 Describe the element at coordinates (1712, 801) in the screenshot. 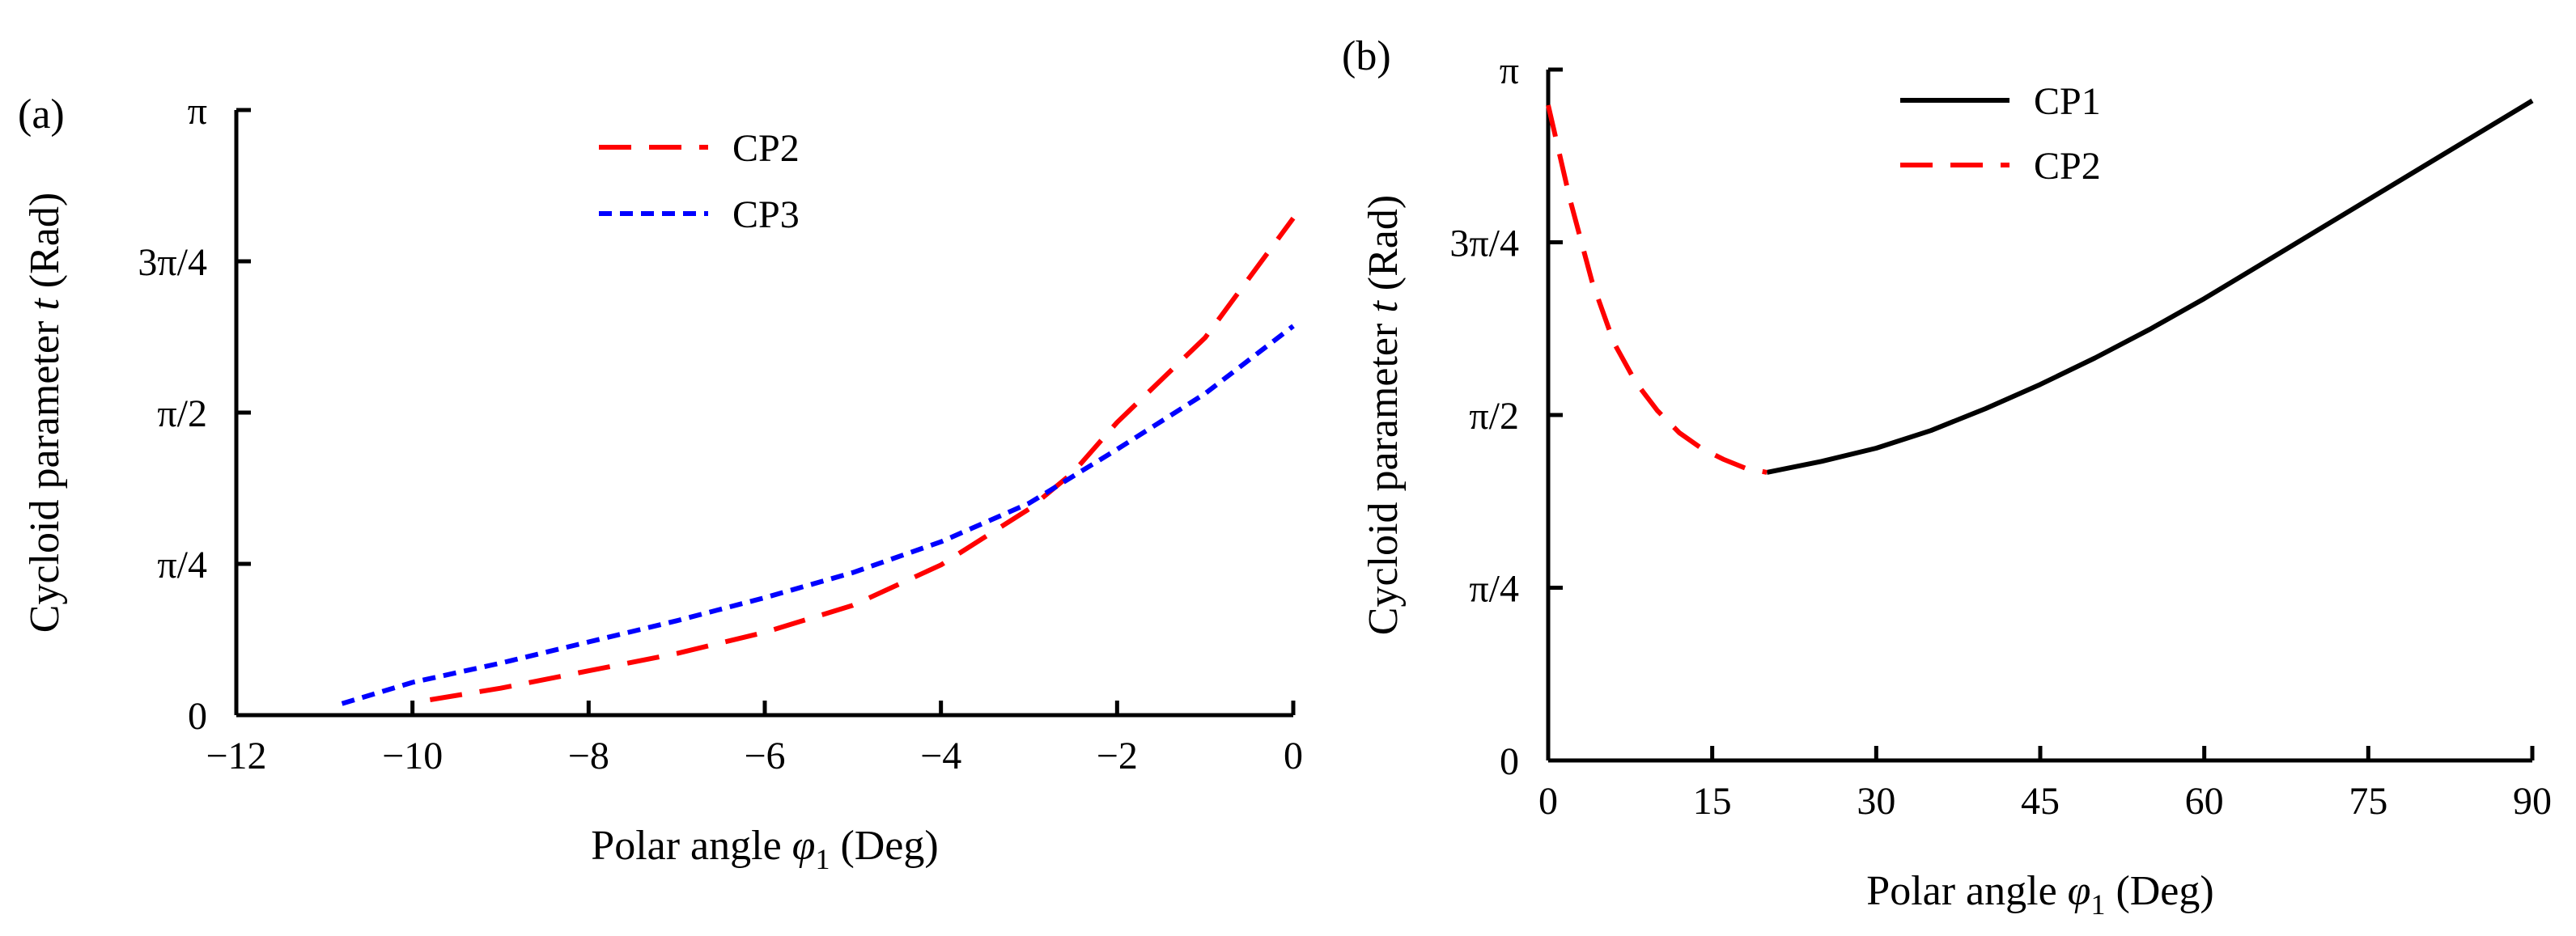

I see `x-tick-label: 15` at that location.